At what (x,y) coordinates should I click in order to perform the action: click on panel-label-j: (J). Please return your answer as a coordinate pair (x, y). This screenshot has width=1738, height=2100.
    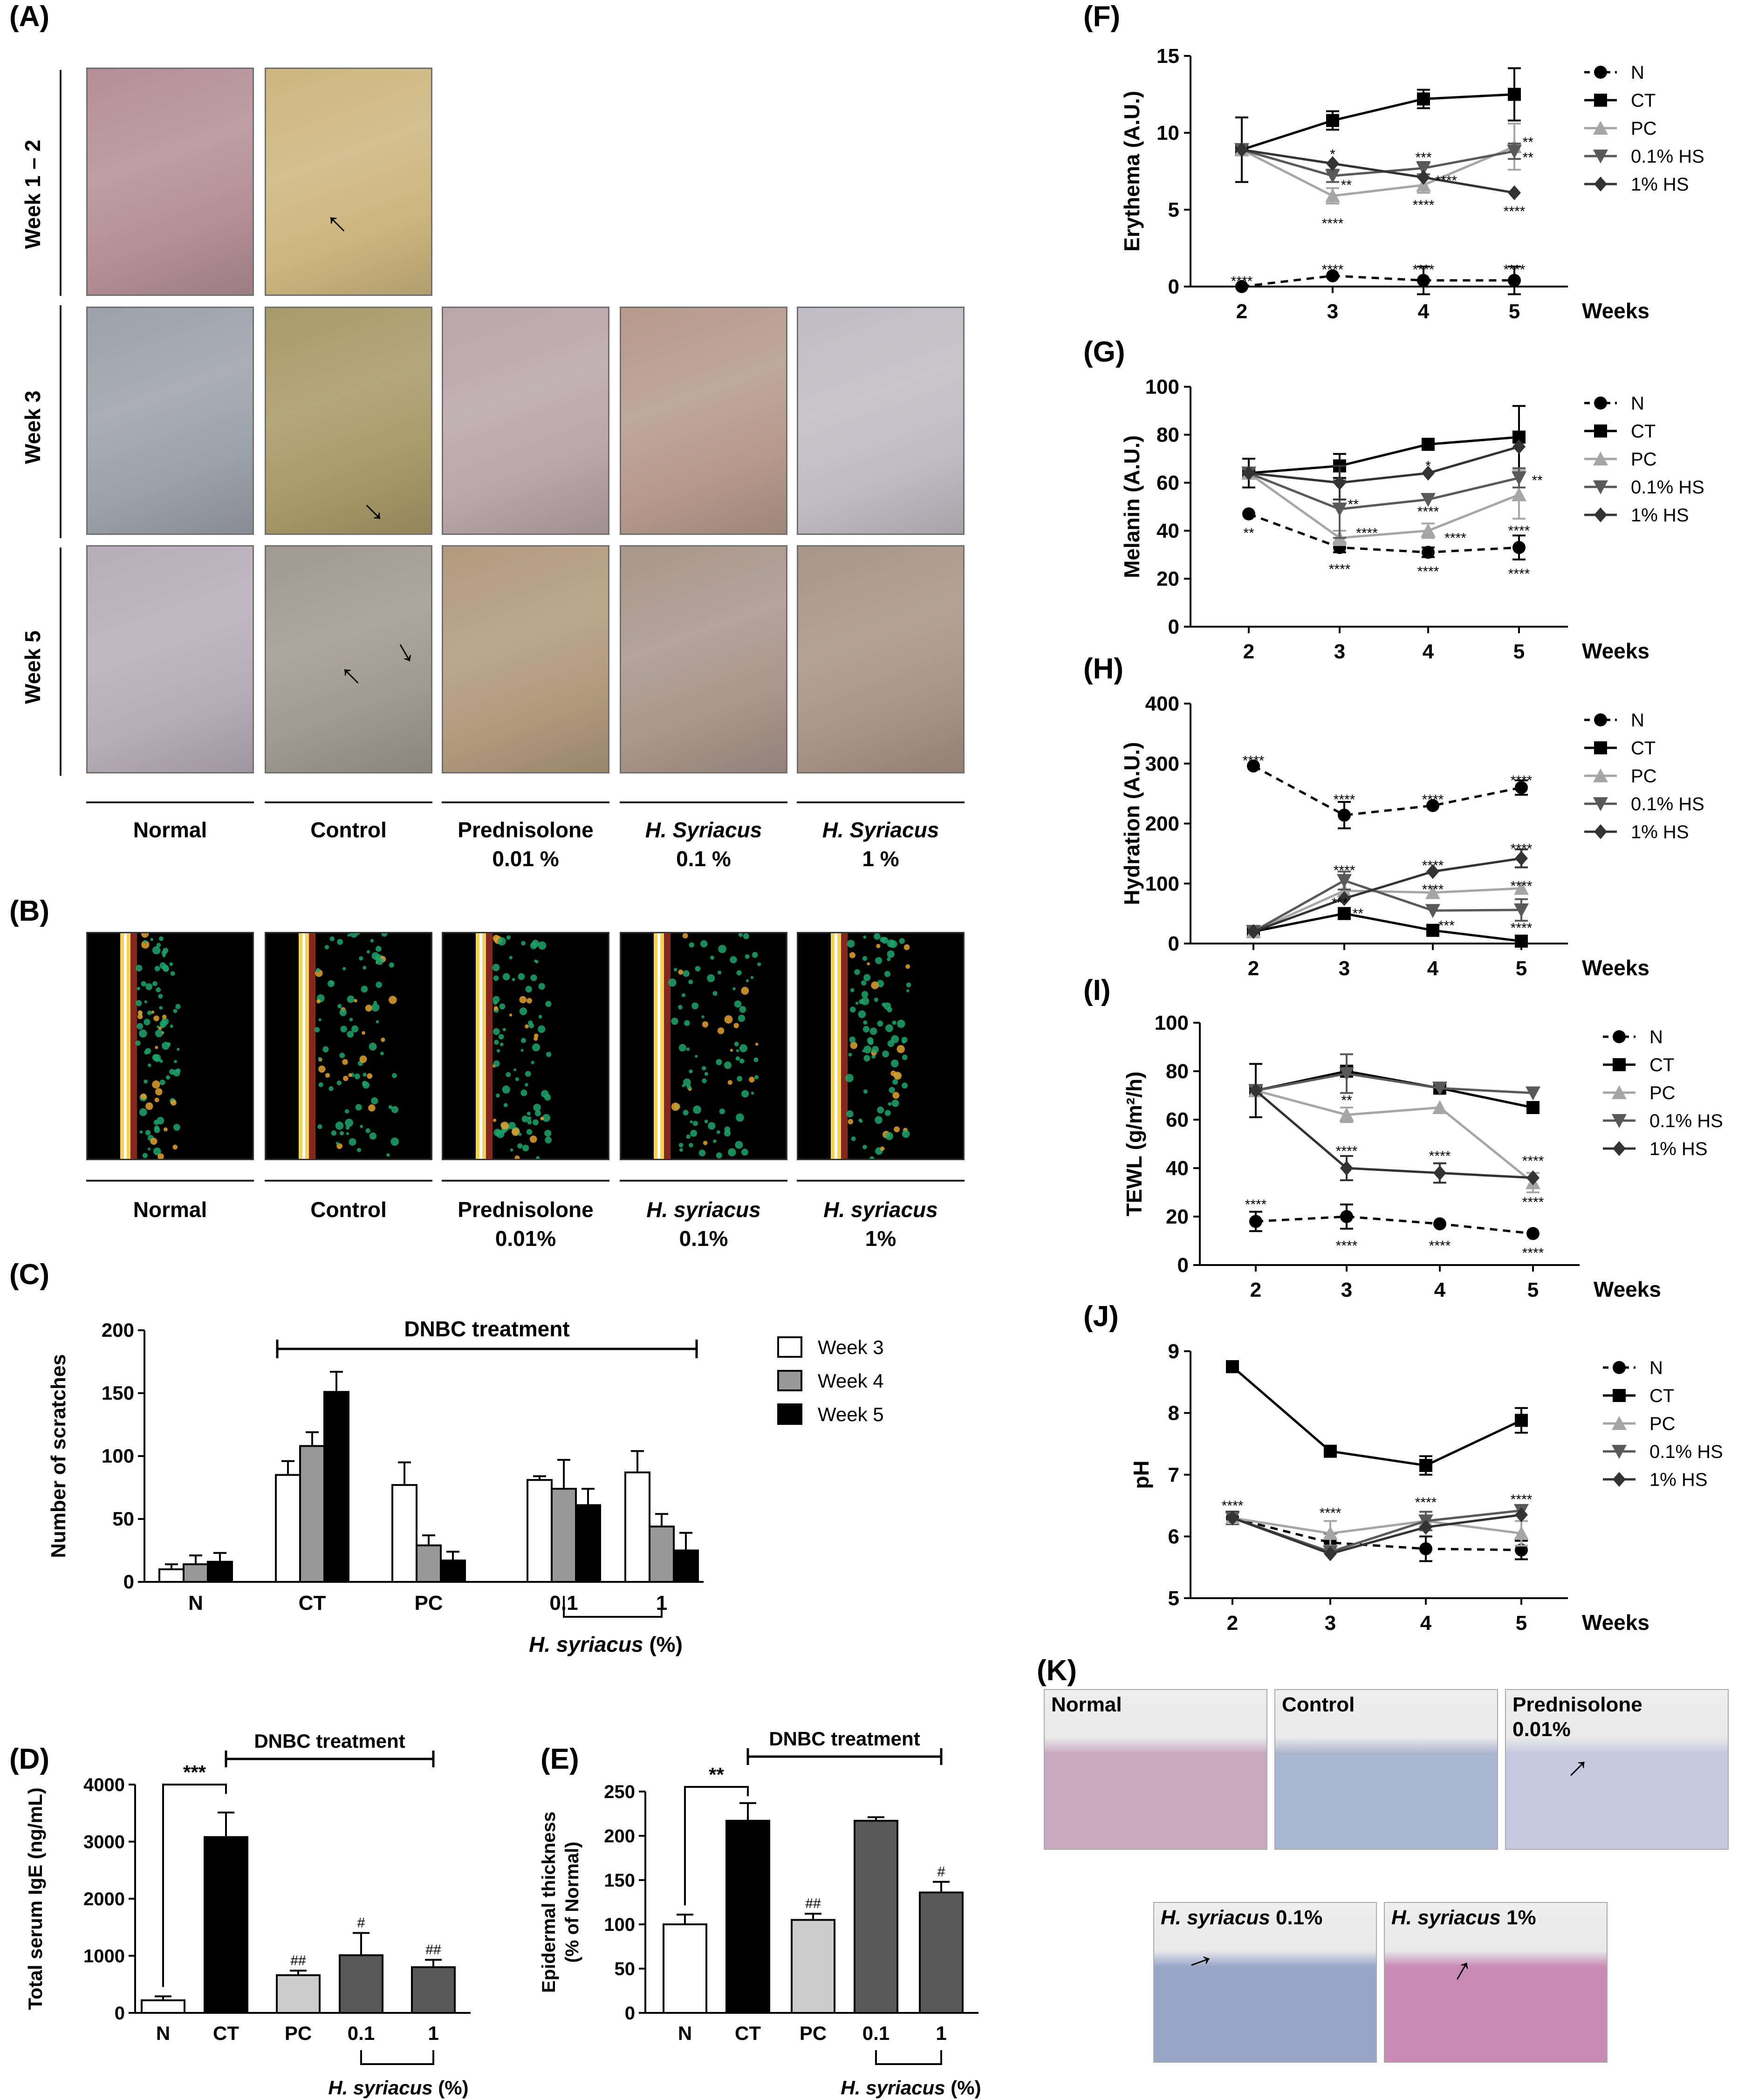
    Looking at the image, I should click on (1101, 1316).